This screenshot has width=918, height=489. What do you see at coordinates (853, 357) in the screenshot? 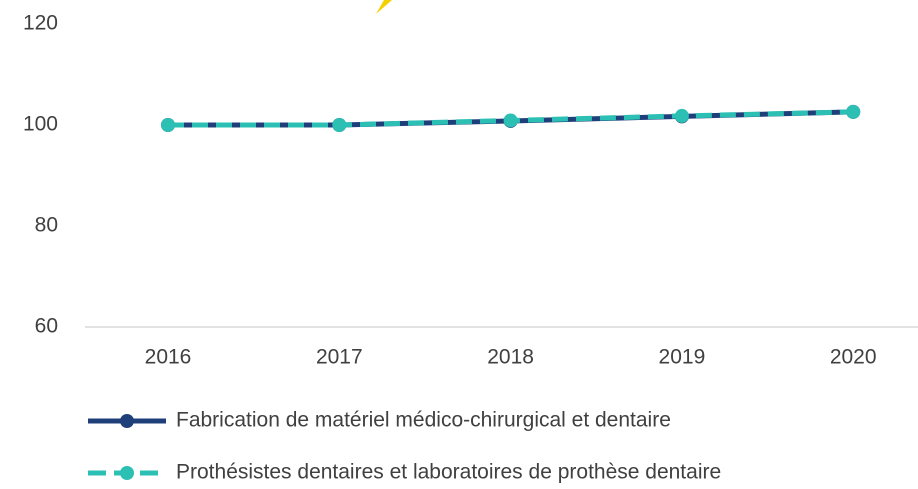
I see `x-tick-label: 2020` at bounding box center [853, 357].